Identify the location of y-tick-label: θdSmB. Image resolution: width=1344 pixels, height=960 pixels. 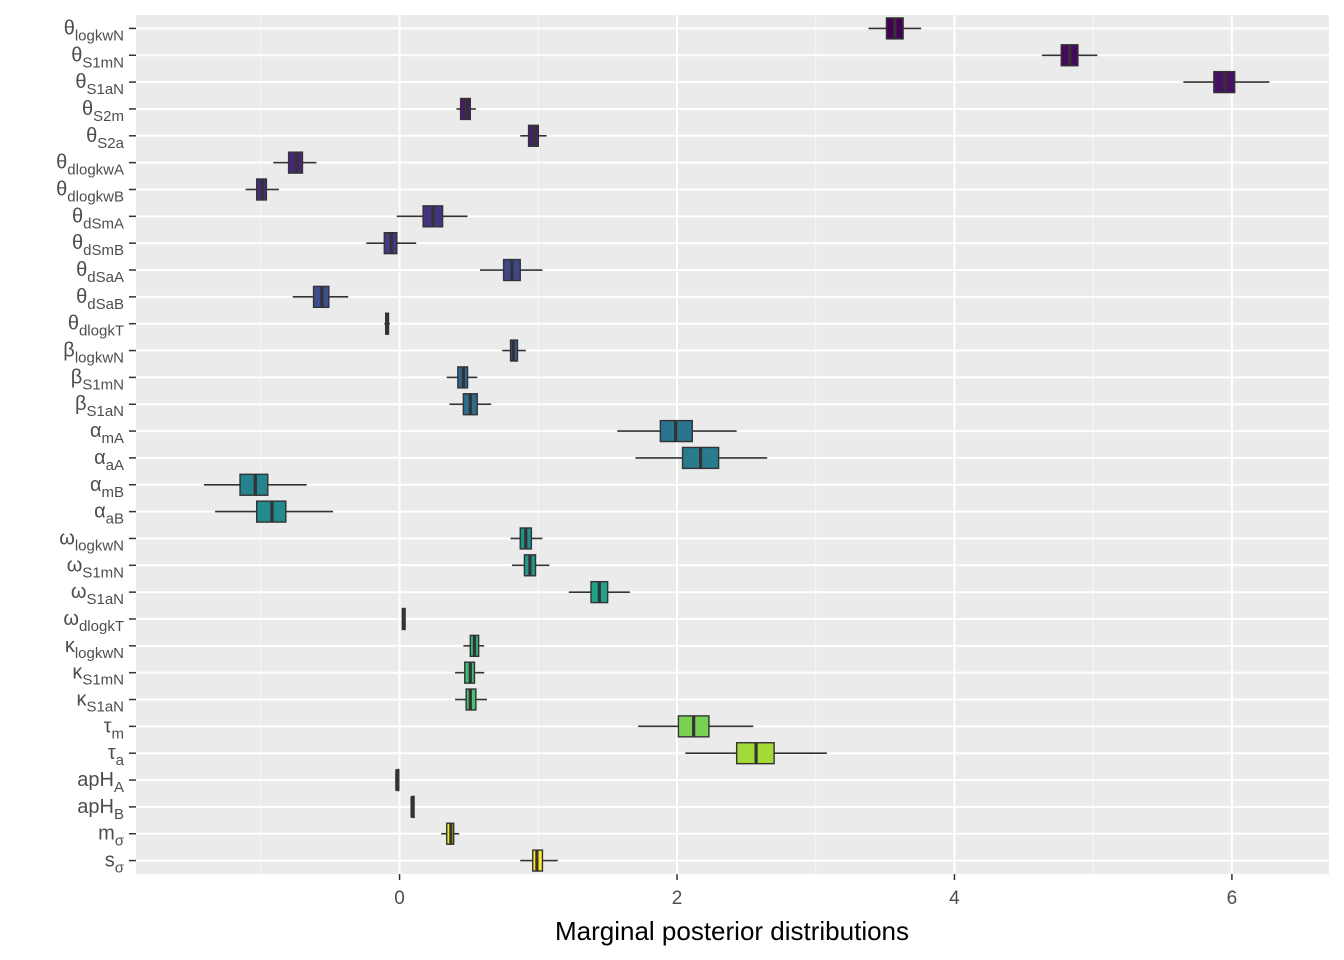
(98, 245).